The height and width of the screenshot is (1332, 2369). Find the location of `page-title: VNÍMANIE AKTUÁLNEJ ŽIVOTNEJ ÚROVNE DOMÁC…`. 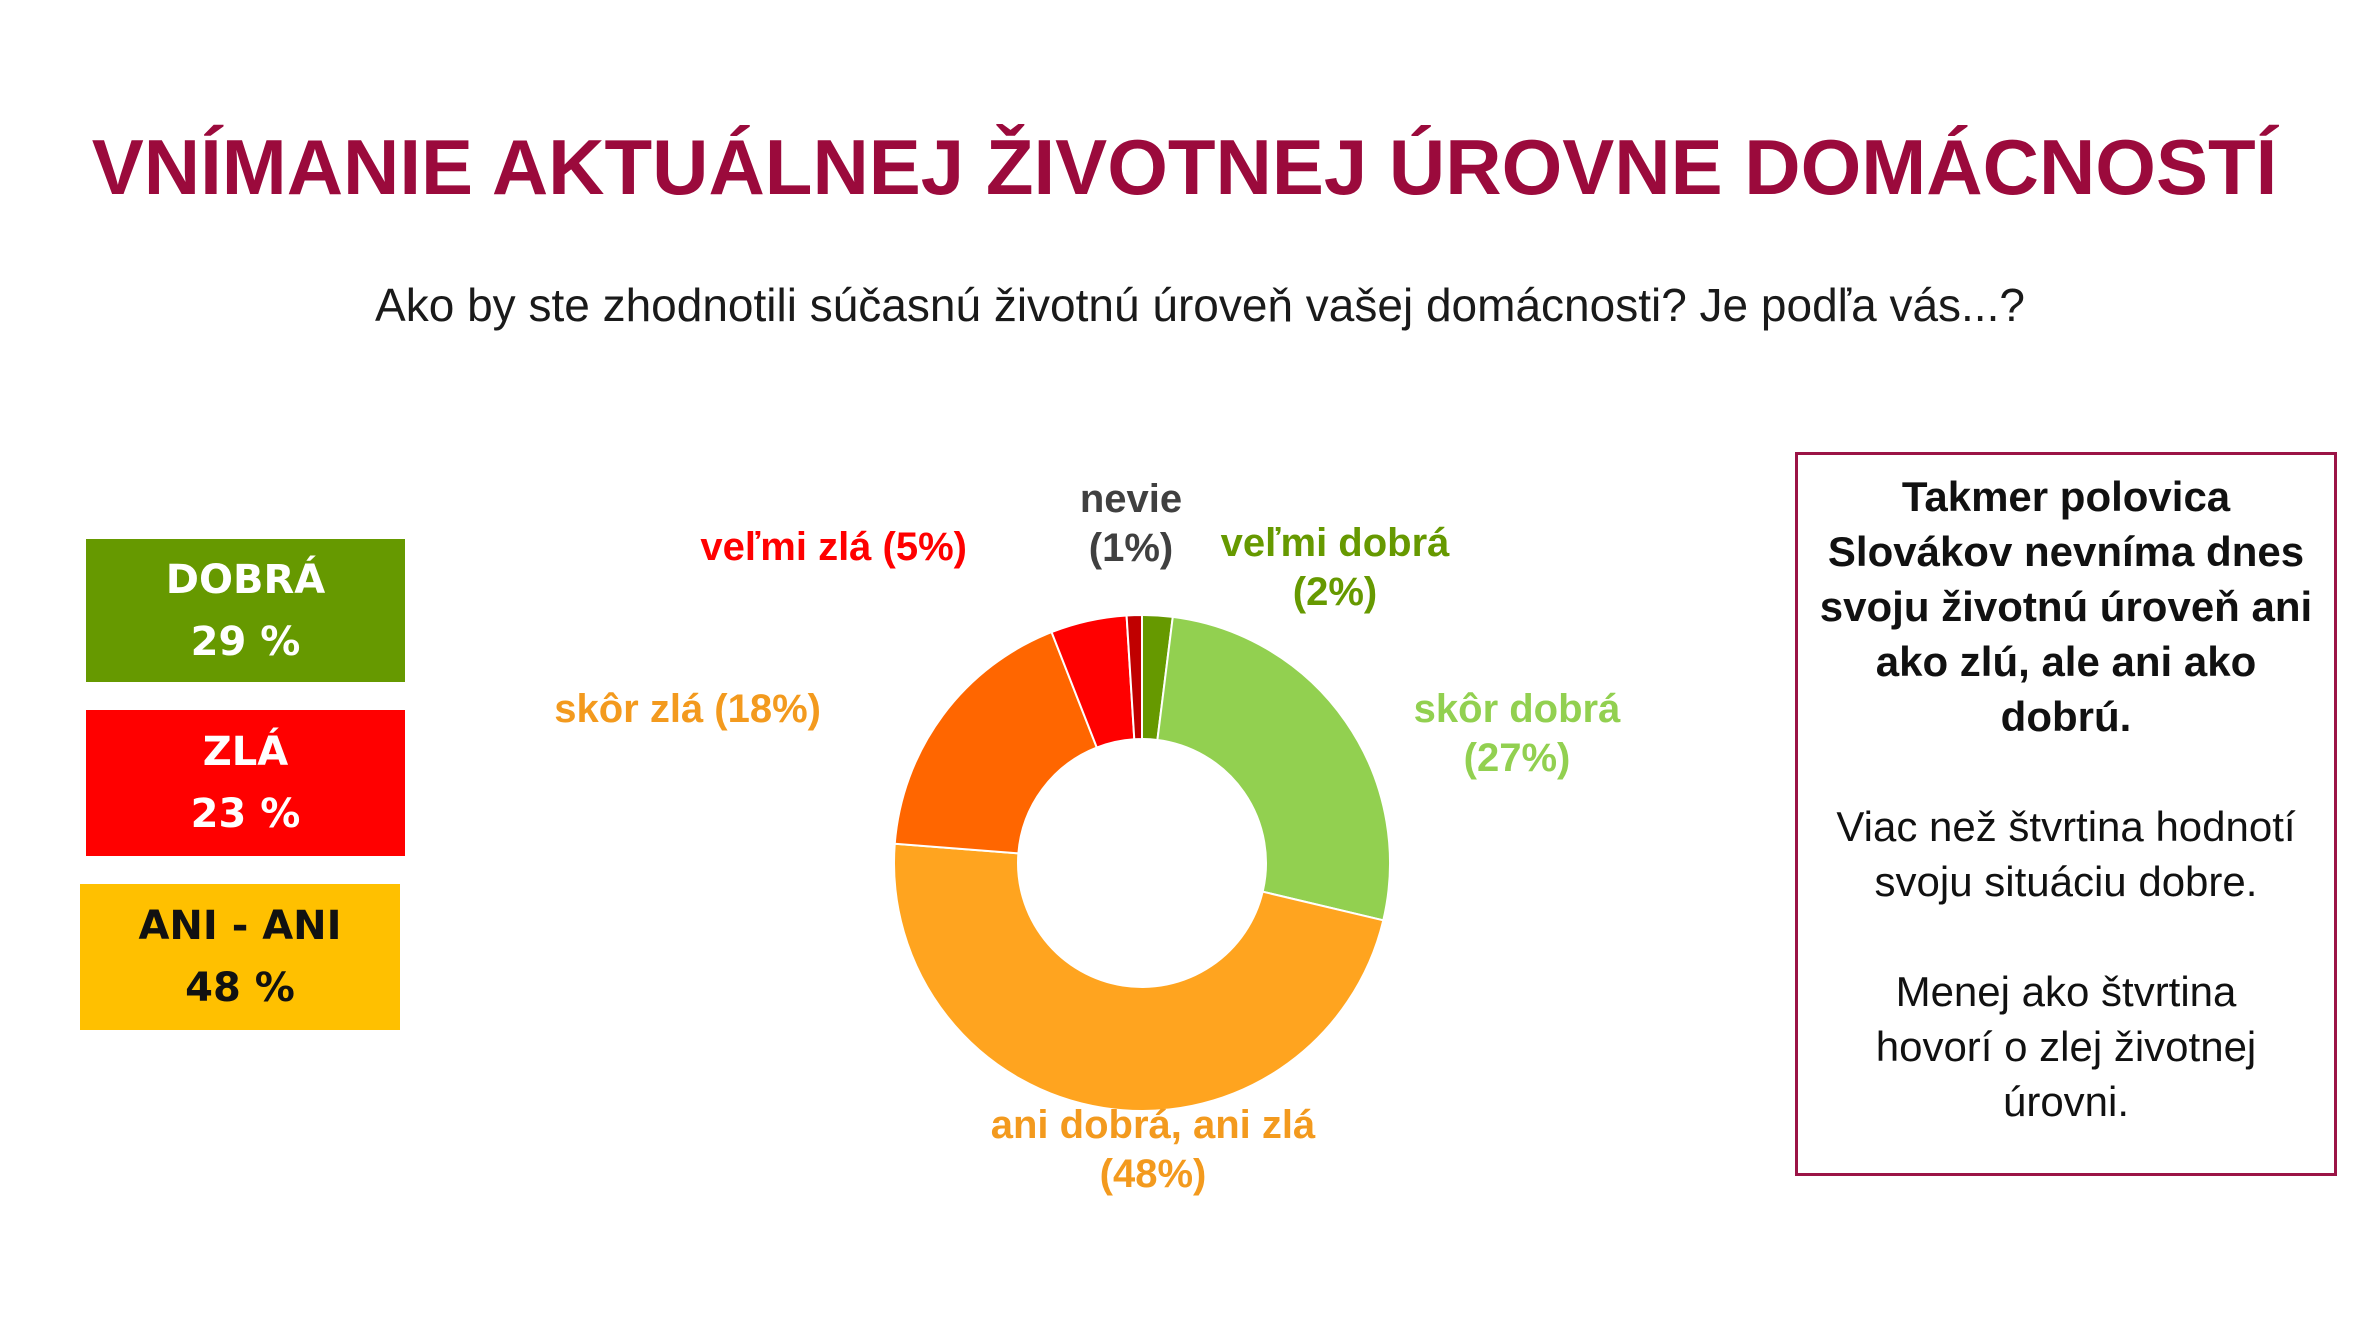

page-title: VNÍMANIE AKTUÁLNEJ ŽIVOTNEJ ÚROVNE DOMÁC… is located at coordinates (1184, 167).